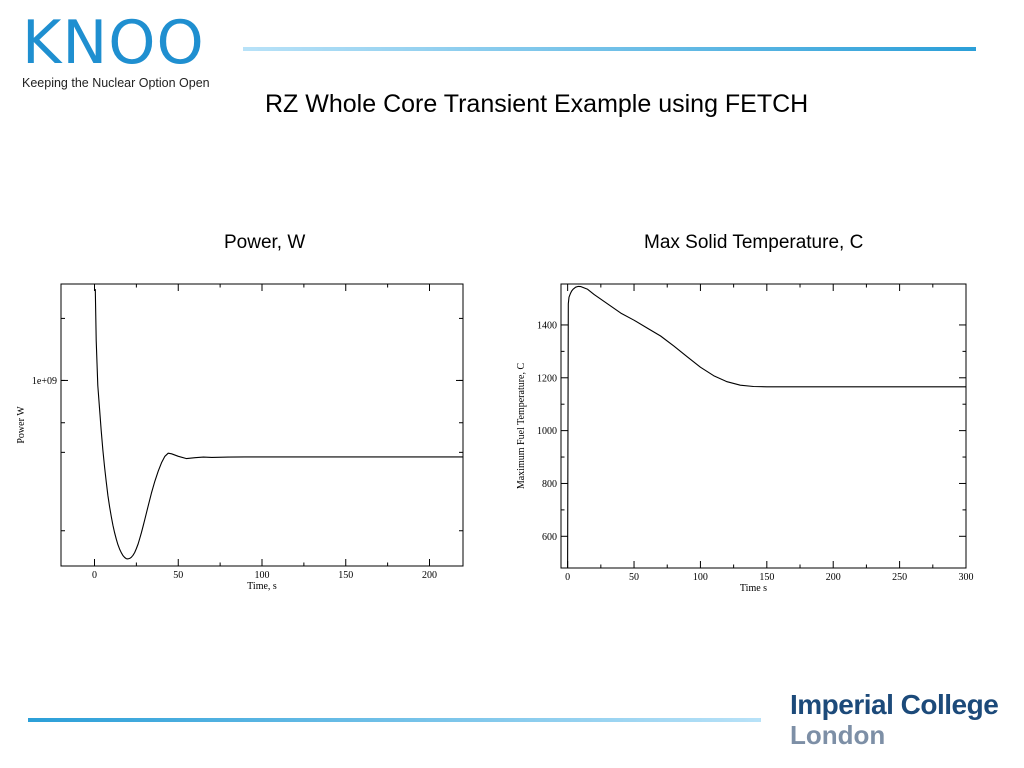 Image resolution: width=1024 pixels, height=768 pixels. I want to click on y-tick-label: 600, so click(549, 537).